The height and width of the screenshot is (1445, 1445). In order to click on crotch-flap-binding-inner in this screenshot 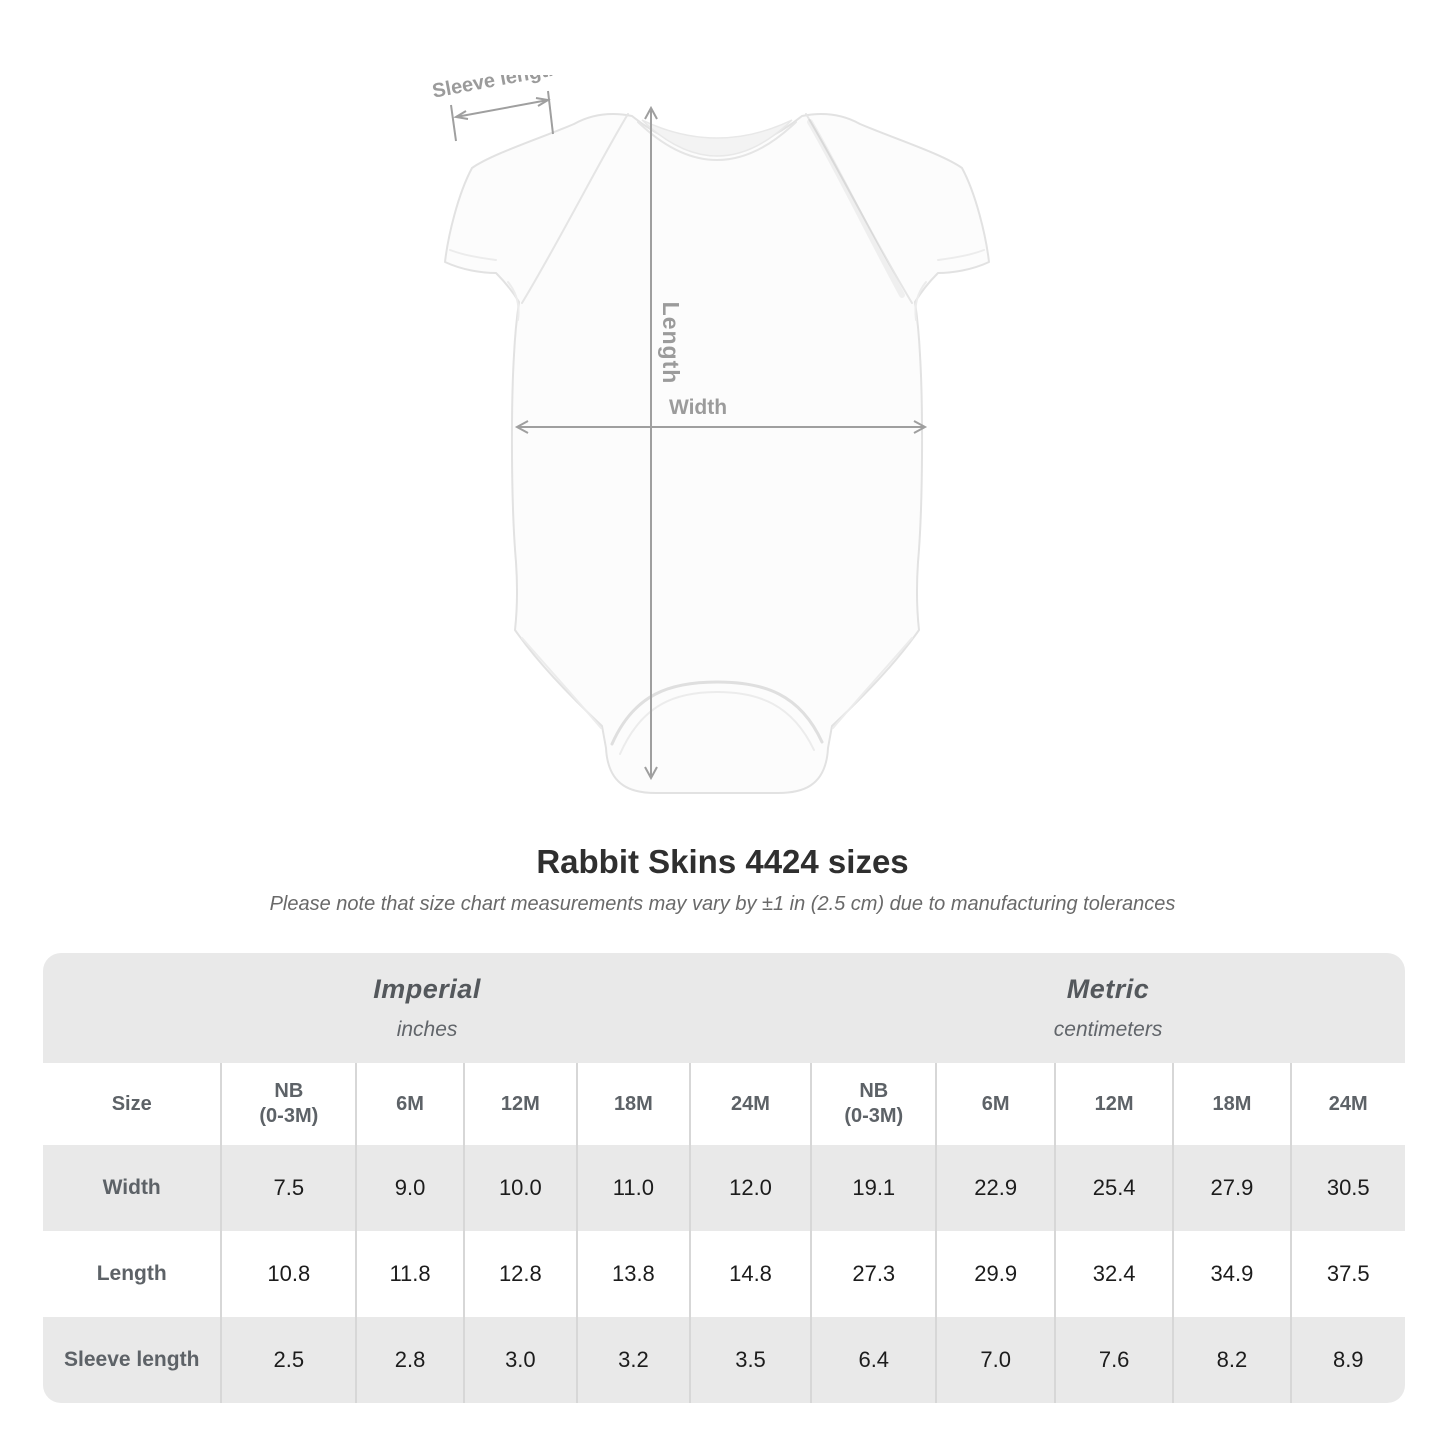, I will do `click(717, 722)`.